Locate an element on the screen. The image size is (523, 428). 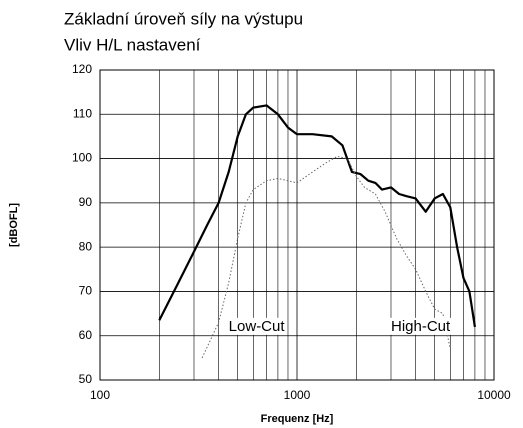
chart-subtitle: Vliv H/L nastavení is located at coordinates (132, 44).